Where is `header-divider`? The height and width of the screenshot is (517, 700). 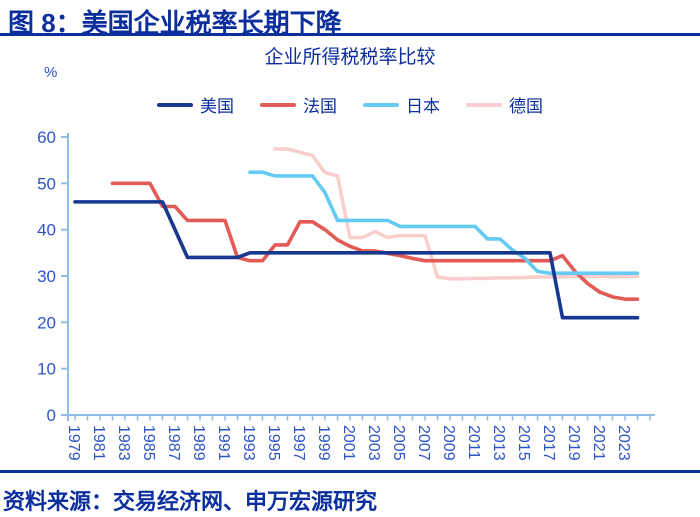 header-divider is located at coordinates (350, 34).